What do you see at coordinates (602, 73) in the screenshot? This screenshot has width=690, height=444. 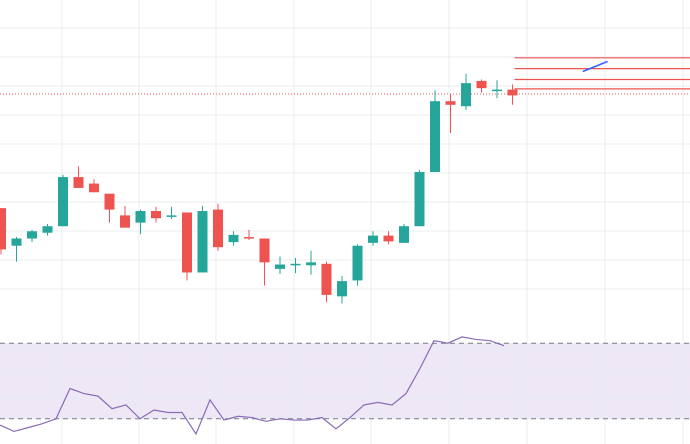 I see `level-lines` at bounding box center [602, 73].